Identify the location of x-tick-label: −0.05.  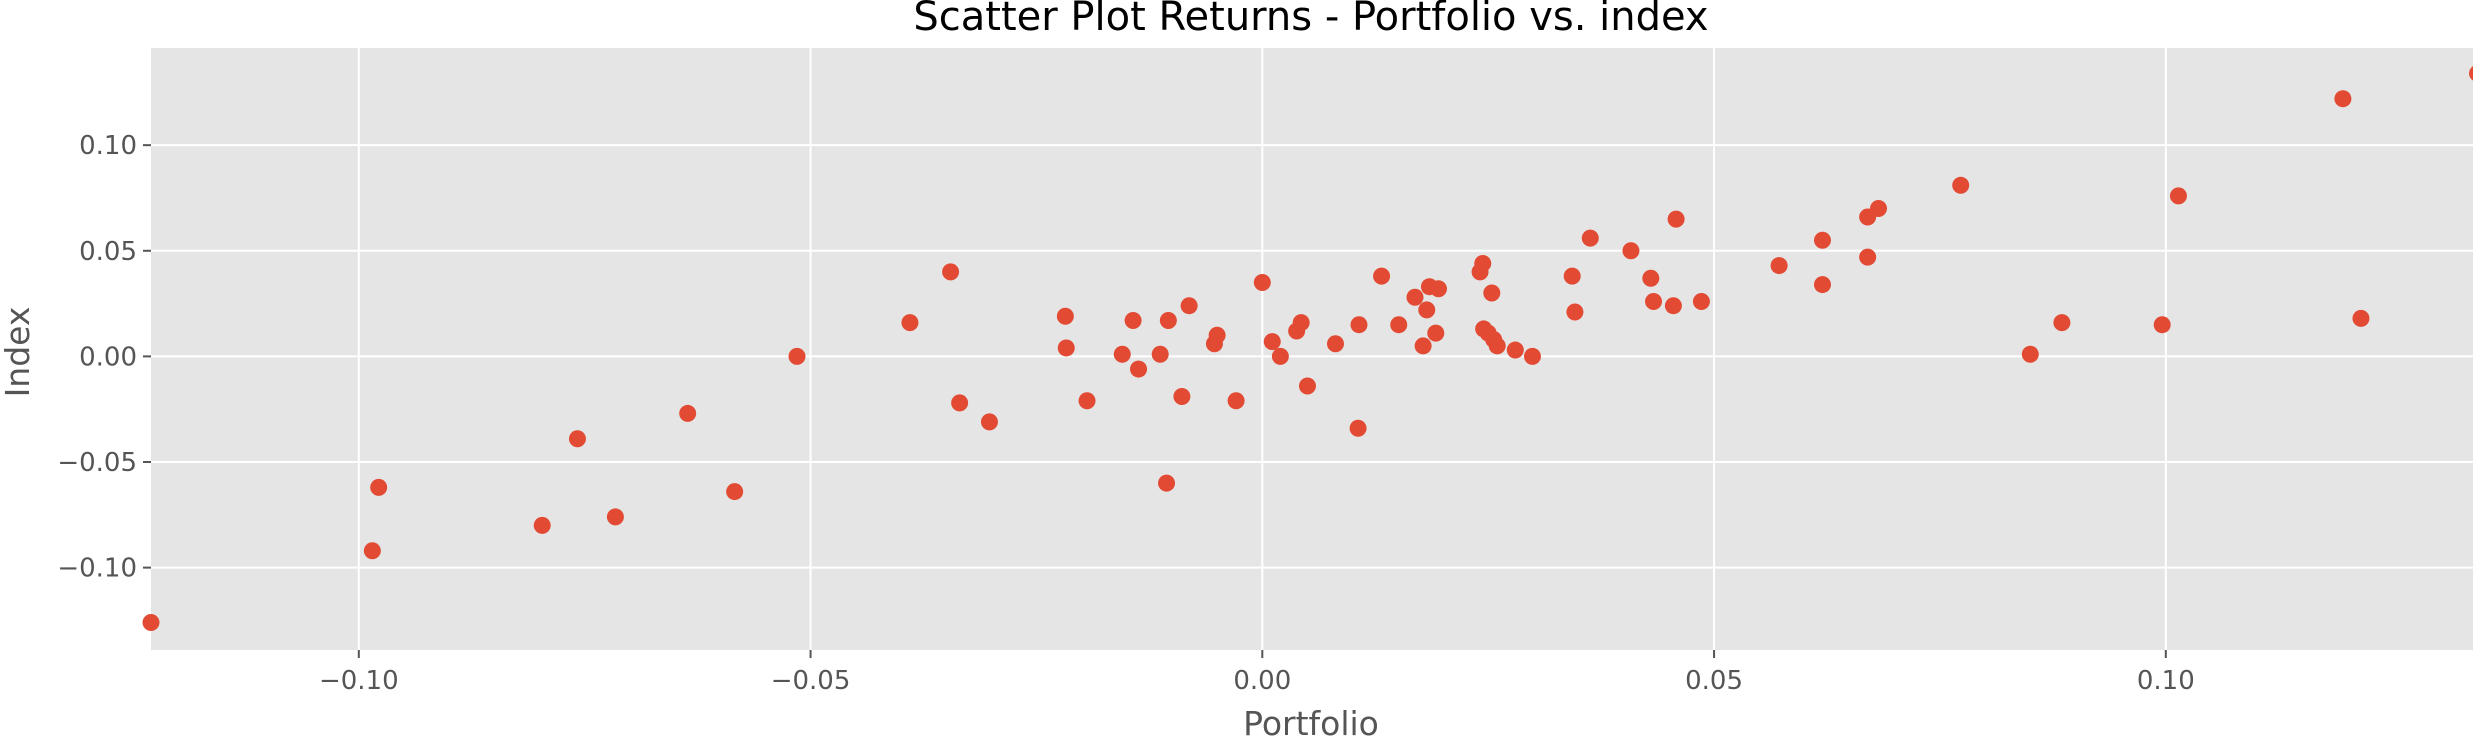
(811, 681).